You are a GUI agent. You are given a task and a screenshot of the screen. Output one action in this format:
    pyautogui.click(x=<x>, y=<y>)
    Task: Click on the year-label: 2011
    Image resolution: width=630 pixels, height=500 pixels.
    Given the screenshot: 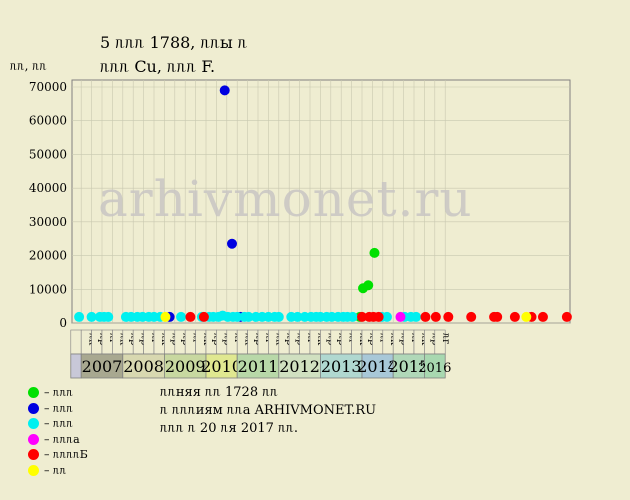 What is the action you would take?
    pyautogui.click(x=258, y=366)
    